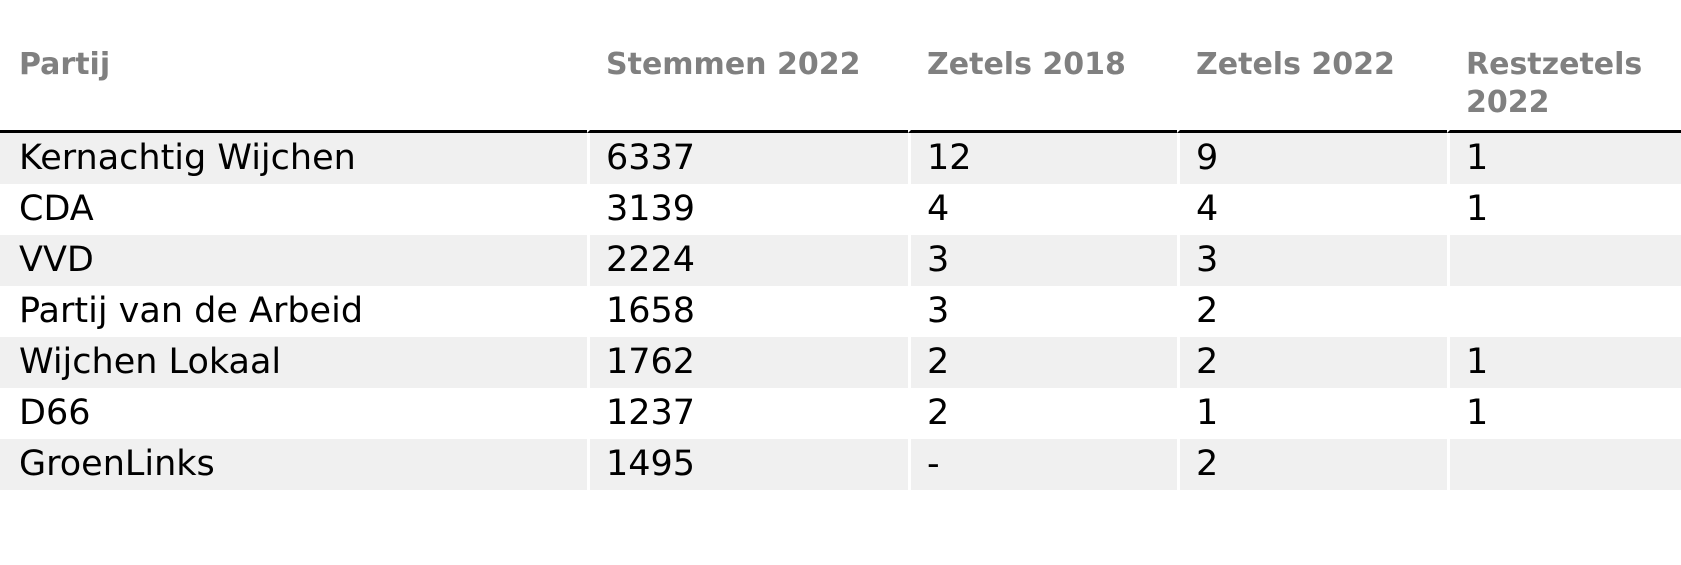 The image size is (1681, 565). I want to click on table-row: CDA 3139 4 4 1, so click(840, 209).